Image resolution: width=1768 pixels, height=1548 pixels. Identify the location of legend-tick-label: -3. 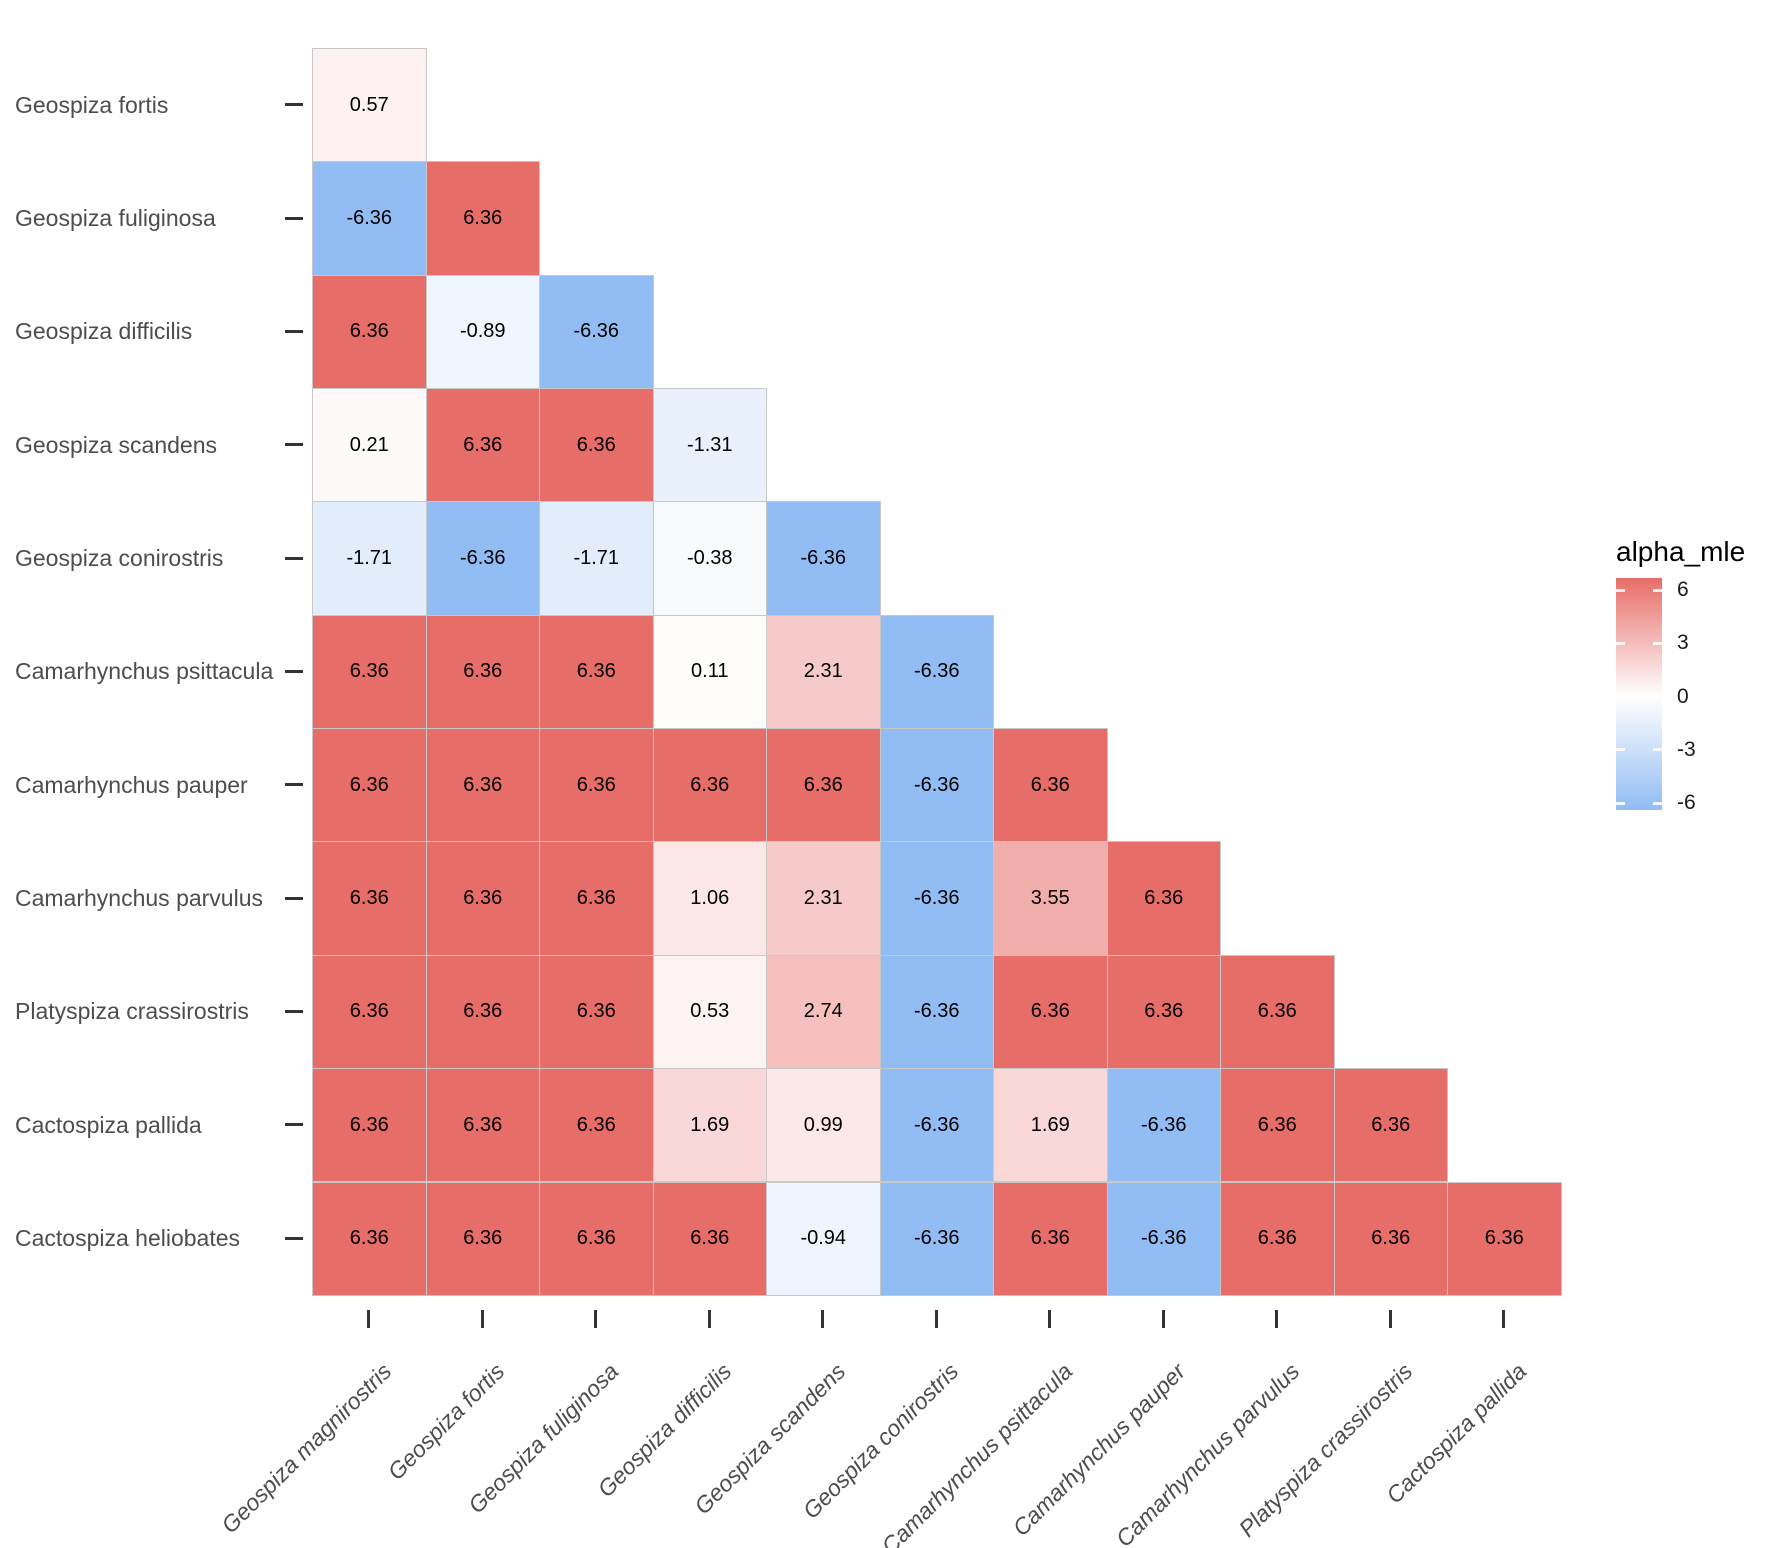
(1686, 749).